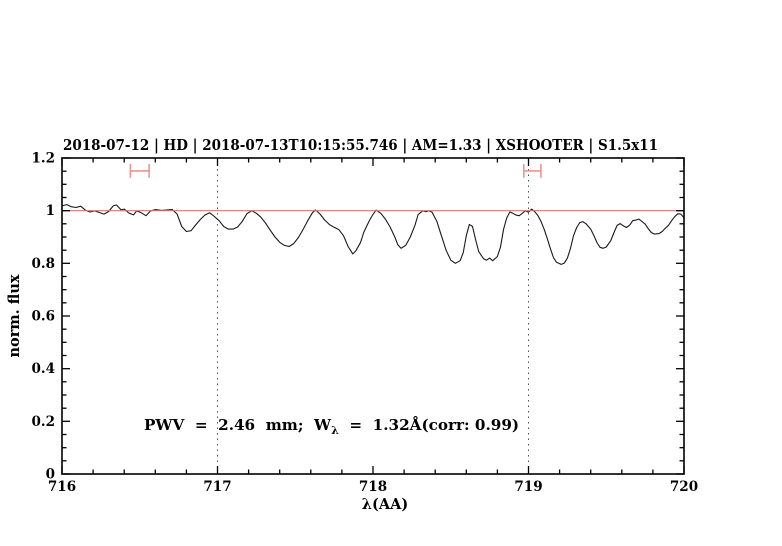  Describe the element at coordinates (44, 159) in the screenshot. I see `y-tick-label: 1.2` at that location.